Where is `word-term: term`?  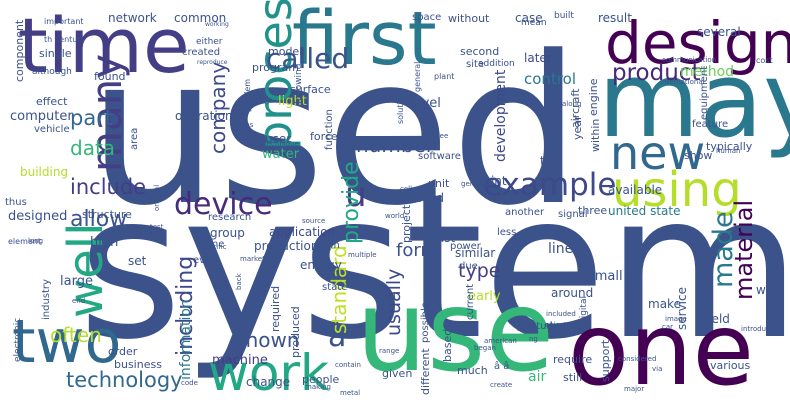
word-term: term is located at coordinates (328, 245).